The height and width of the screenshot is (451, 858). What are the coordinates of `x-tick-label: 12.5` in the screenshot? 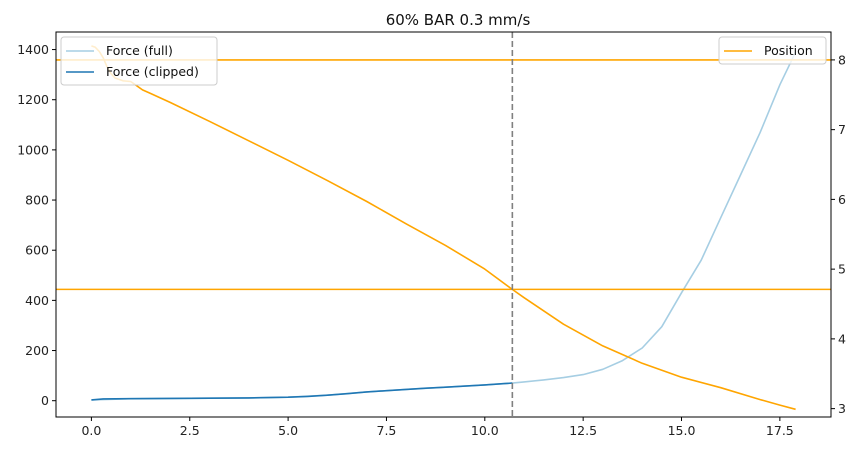 It's located at (583, 430).